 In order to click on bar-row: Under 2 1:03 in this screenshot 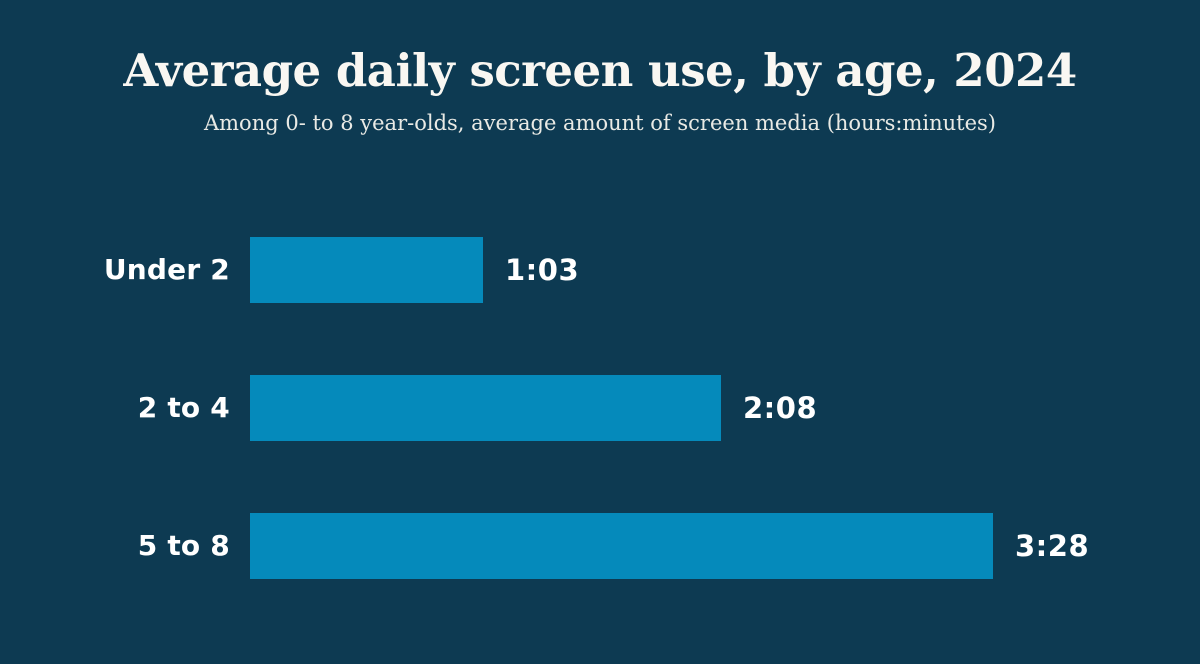, I will do `click(600, 270)`.